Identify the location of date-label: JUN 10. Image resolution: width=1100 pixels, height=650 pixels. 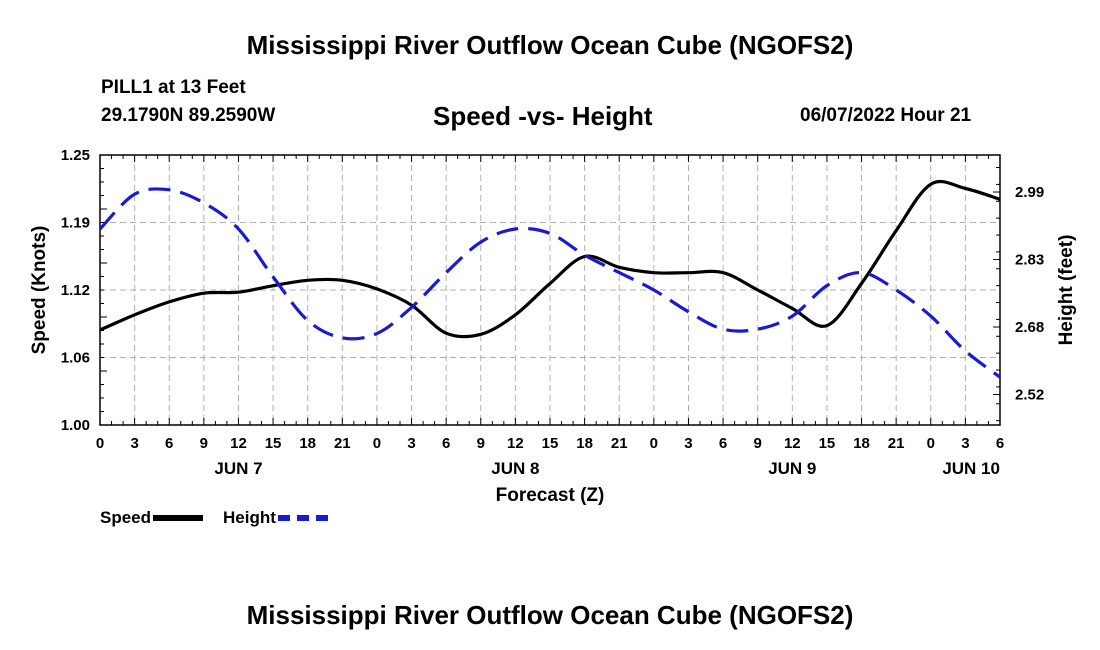
(971, 468).